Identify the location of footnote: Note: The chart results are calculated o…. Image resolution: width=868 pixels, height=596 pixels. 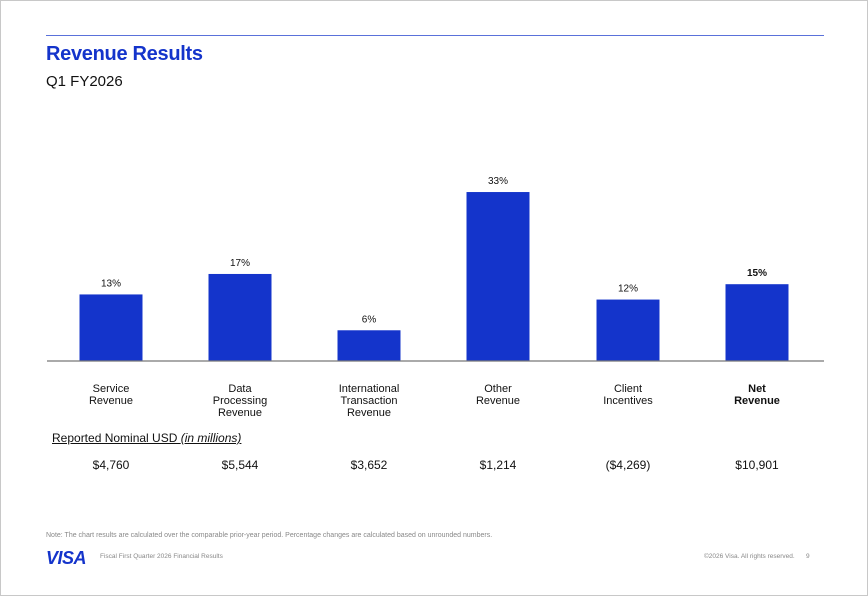
(269, 535).